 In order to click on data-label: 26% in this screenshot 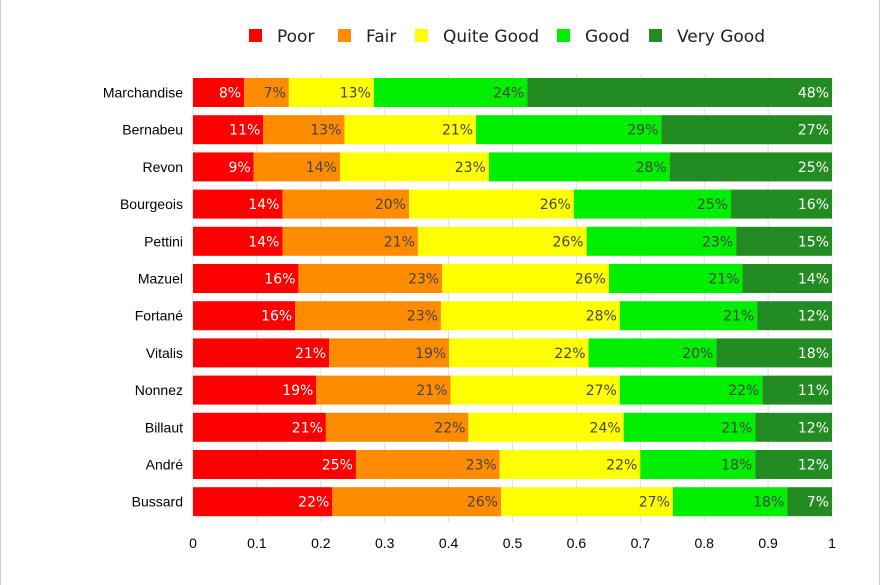, I will do `click(555, 205)`.